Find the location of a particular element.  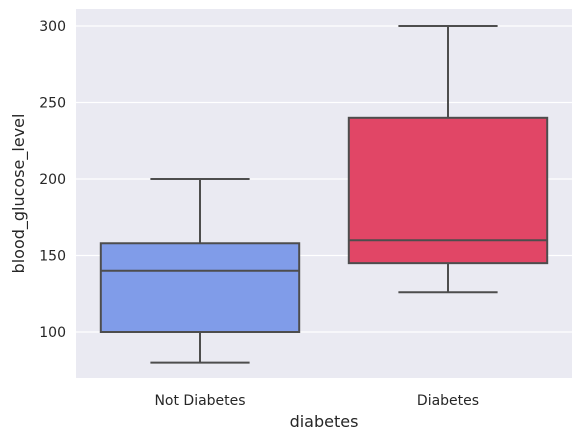

y-tick-label-100: 100 is located at coordinates (52, 333).